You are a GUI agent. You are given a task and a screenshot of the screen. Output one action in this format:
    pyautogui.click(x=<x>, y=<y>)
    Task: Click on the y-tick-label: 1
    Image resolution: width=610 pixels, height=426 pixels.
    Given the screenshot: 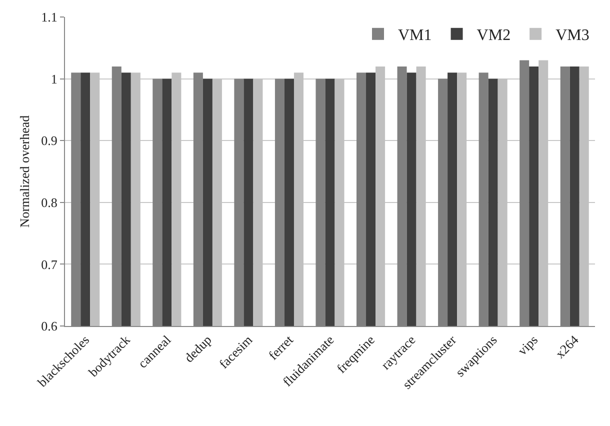 What is the action you would take?
    pyautogui.click(x=54, y=78)
    